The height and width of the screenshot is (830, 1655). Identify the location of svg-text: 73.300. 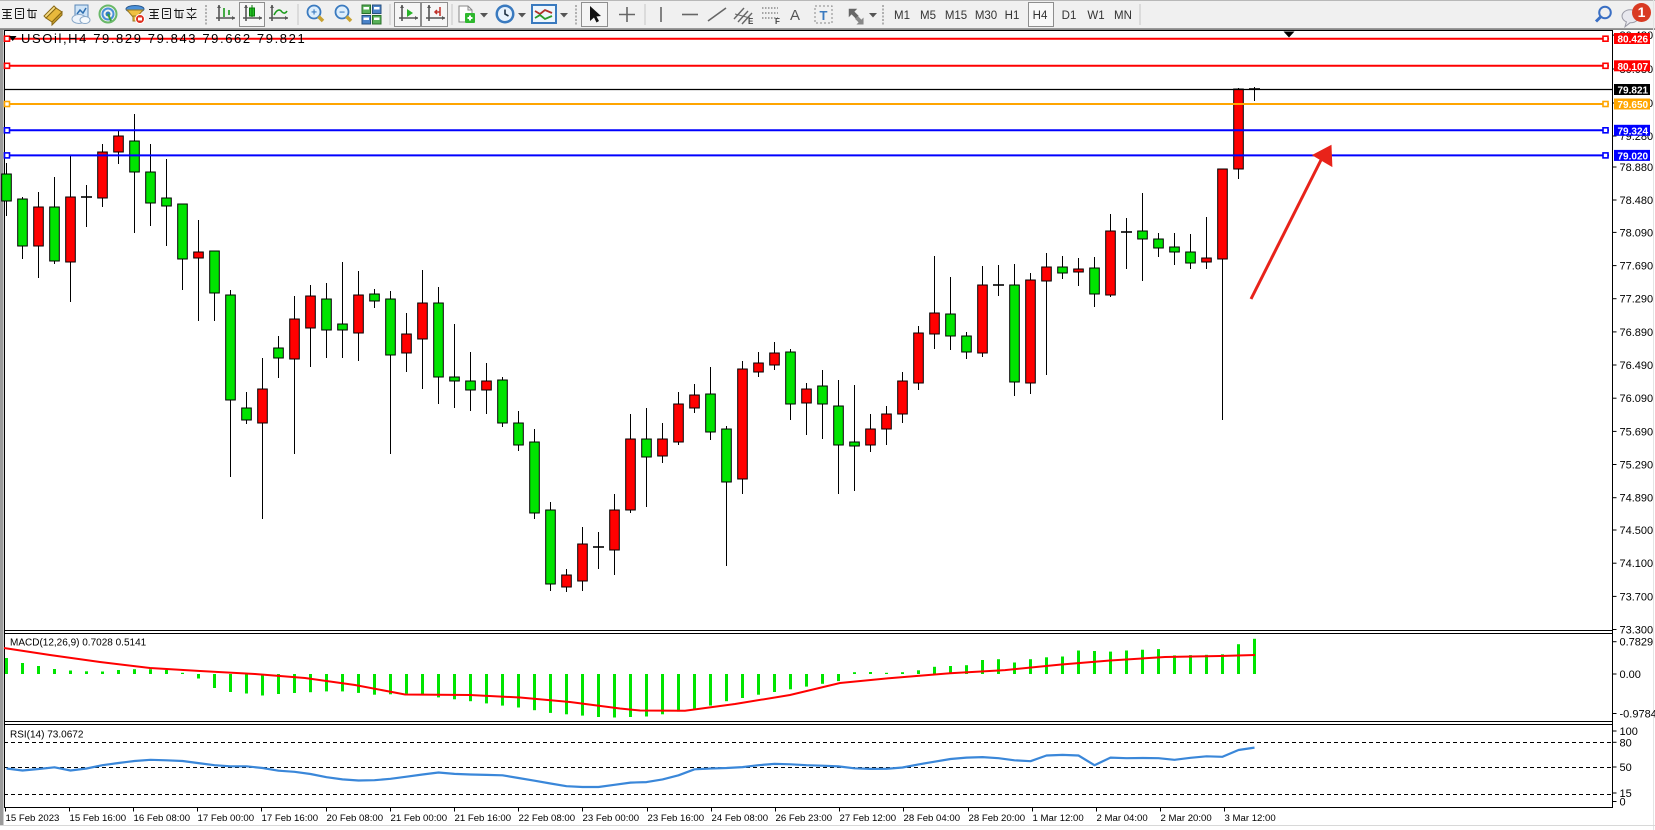
(1637, 631).